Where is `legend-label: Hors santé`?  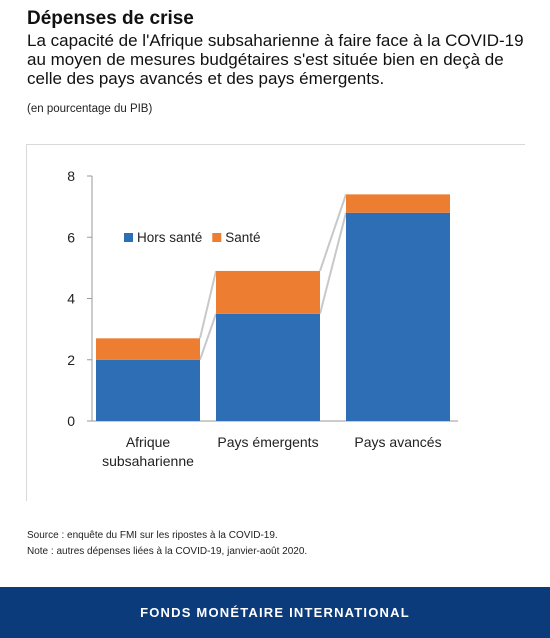
legend-label: Hors santé is located at coordinates (169, 237).